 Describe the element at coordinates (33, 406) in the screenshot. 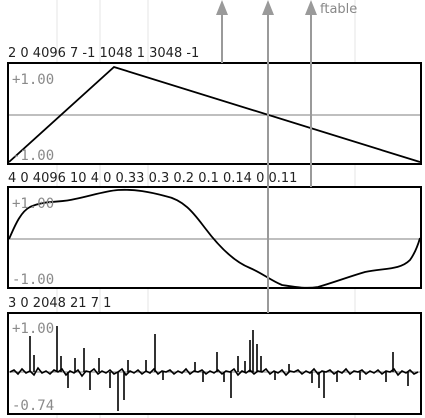

I see `panel-3-ymin-label: -0.74` at that location.